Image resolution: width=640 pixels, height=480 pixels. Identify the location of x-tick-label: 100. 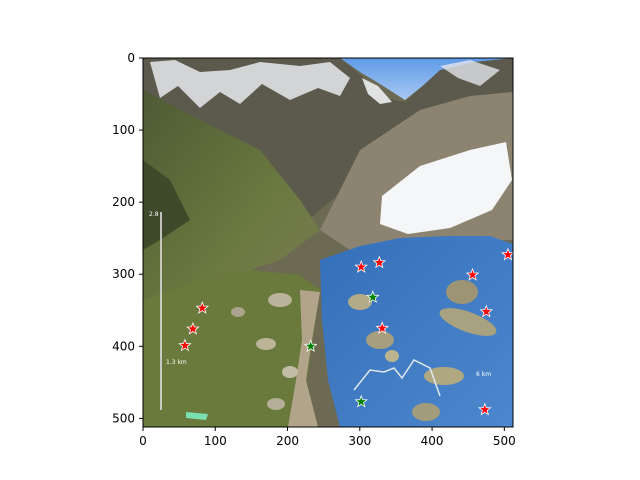
(215, 441).